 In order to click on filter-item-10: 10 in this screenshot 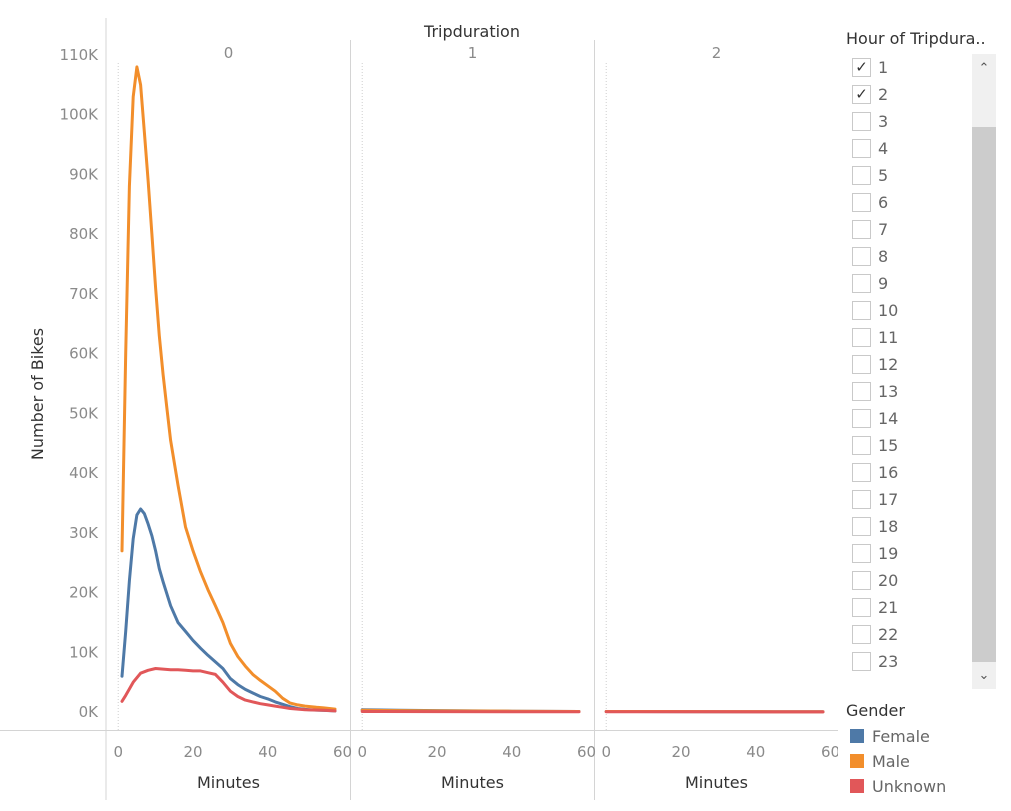, I will do `click(912, 310)`.